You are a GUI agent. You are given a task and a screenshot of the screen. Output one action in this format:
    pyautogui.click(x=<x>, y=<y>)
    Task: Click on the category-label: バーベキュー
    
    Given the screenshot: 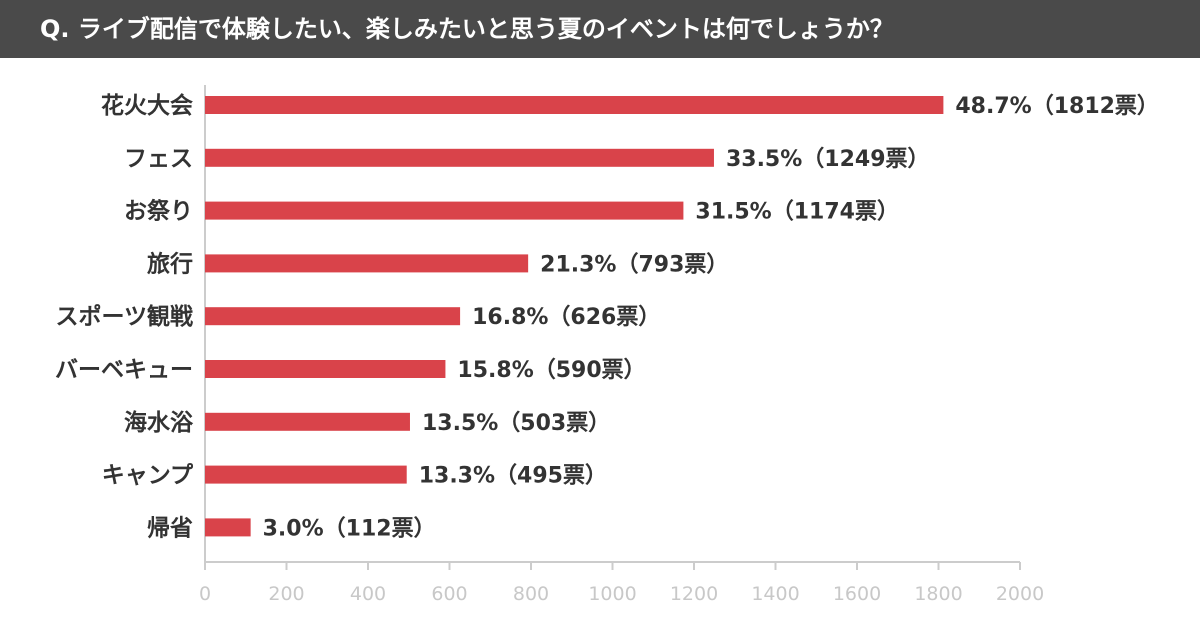 What is the action you would take?
    pyautogui.click(x=124, y=370)
    